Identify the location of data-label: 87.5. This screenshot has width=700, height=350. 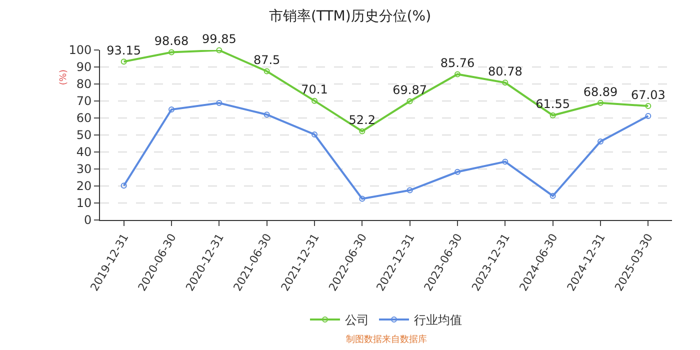
(266, 60).